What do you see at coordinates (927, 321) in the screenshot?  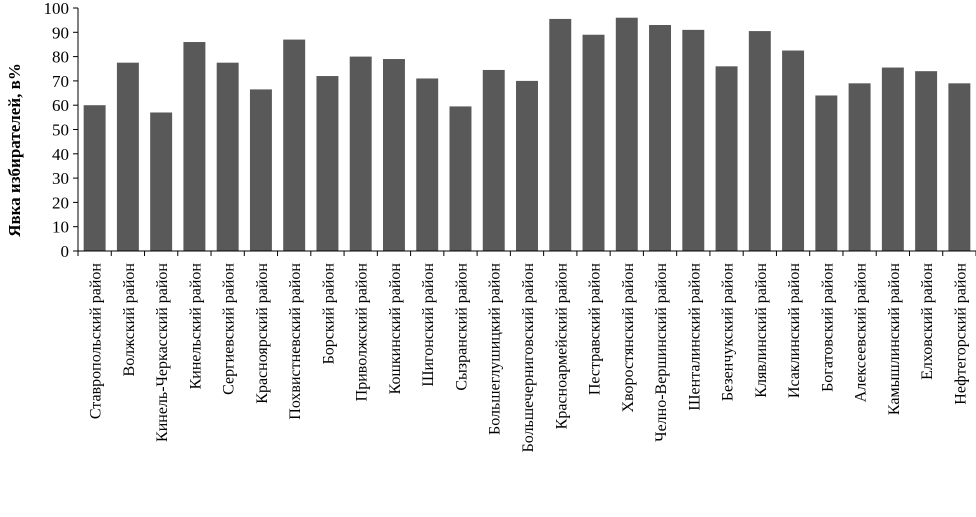 I see `category-label: Елховский район` at bounding box center [927, 321].